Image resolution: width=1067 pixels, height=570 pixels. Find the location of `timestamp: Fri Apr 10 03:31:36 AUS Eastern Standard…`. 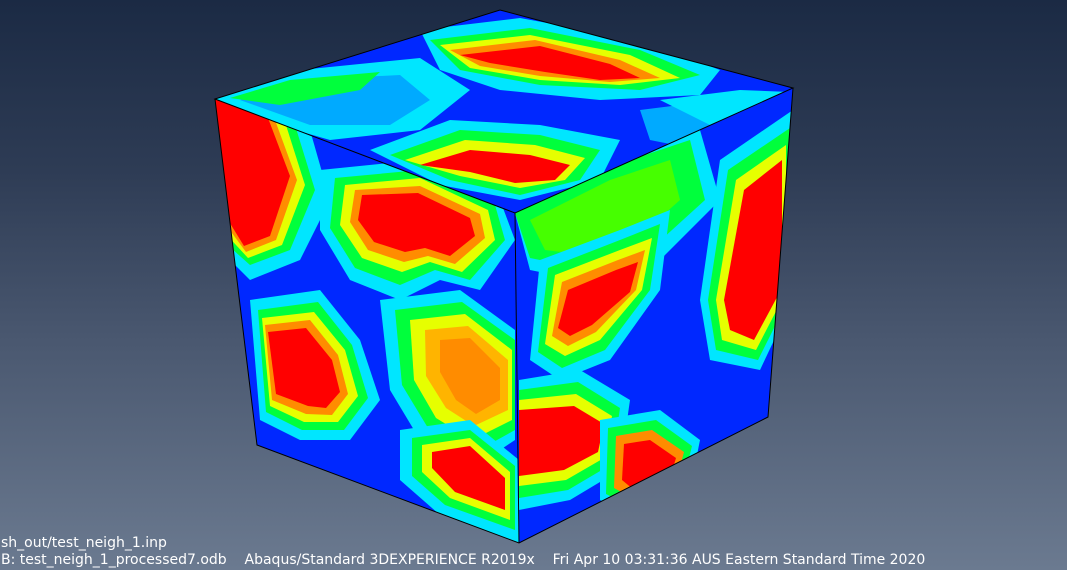

timestamp: Fri Apr 10 03:31:36 AUS Eastern Standard… is located at coordinates (739, 560).